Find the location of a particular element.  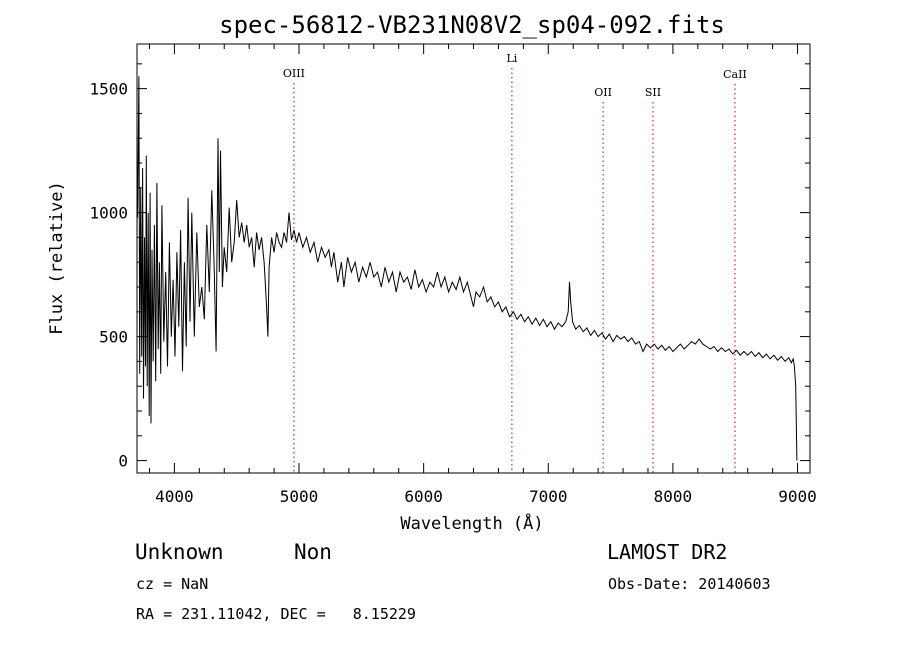

x-tick-label: 4000 is located at coordinates (174, 496).